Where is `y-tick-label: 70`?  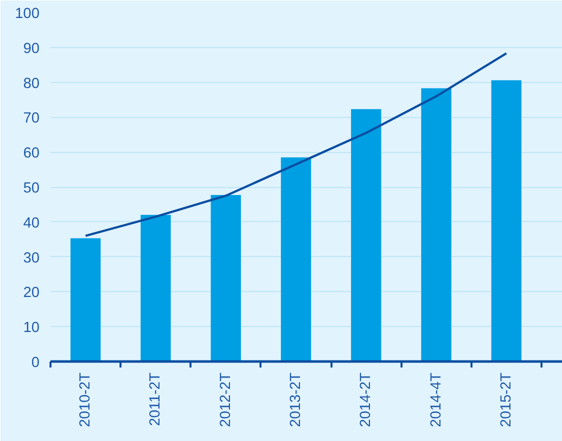 y-tick-label: 70 is located at coordinates (31, 118).